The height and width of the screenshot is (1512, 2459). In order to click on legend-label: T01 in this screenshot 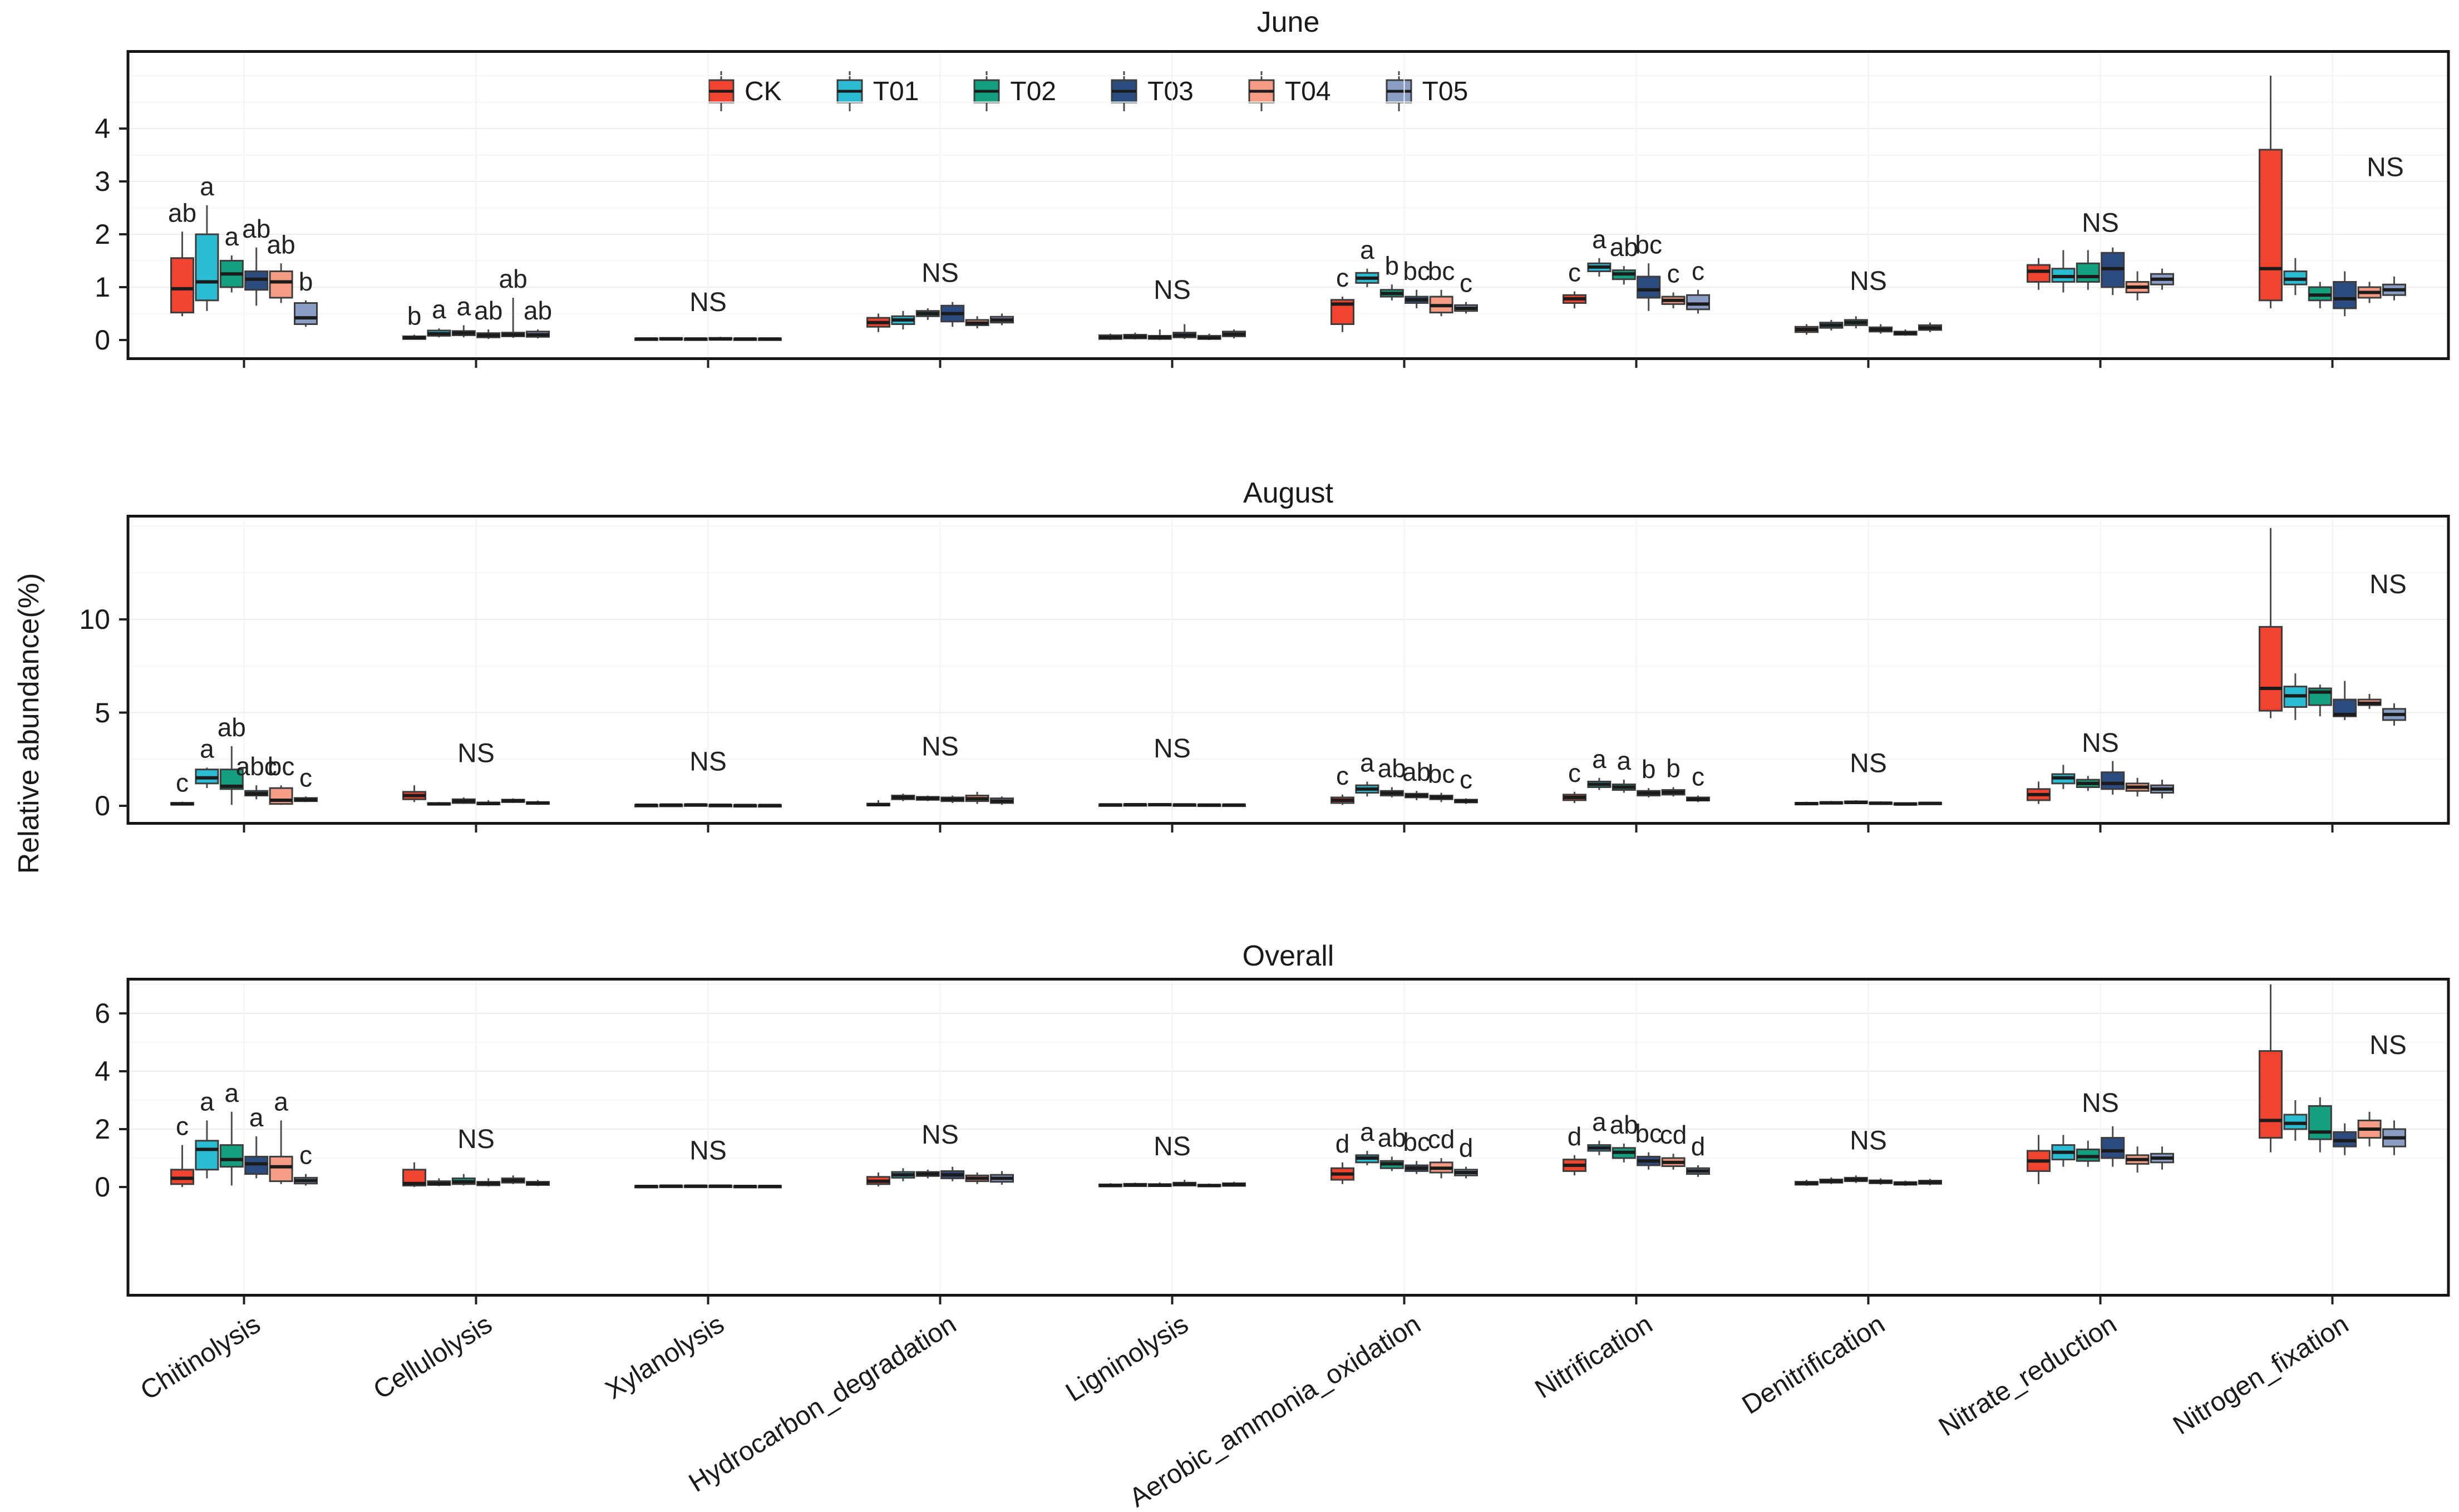, I will do `click(896, 91)`.